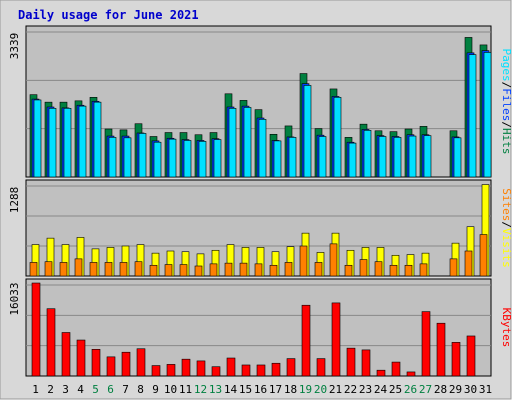 This screenshot has width=512, height=400. What do you see at coordinates (275, 389) in the screenshot?
I see `x-tick-label: 17` at bounding box center [275, 389].